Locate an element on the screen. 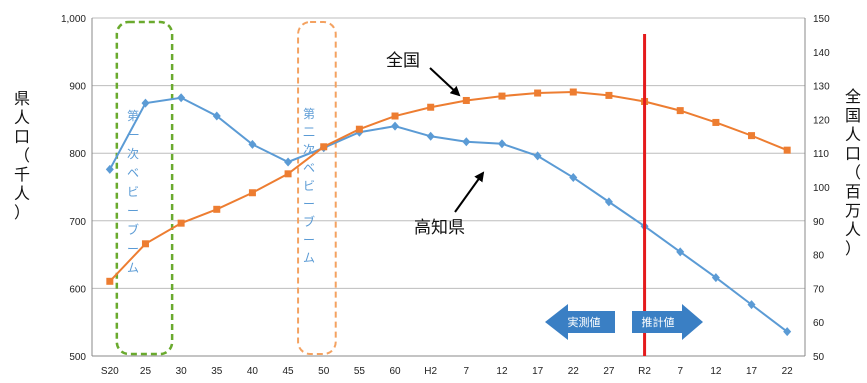  kochi-annotation: 高知県 is located at coordinates (439, 228).